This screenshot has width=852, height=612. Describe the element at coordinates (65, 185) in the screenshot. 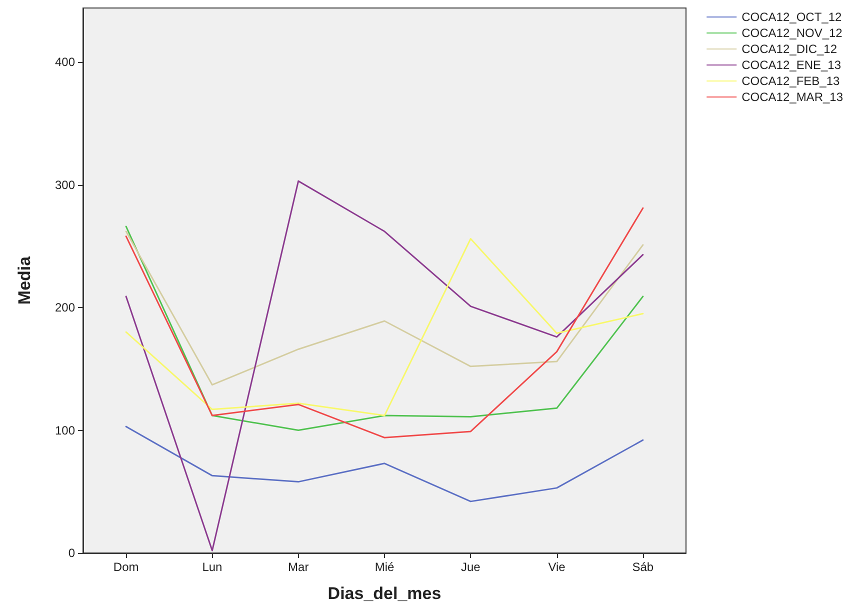

I see `y-tick-label: 300` at that location.